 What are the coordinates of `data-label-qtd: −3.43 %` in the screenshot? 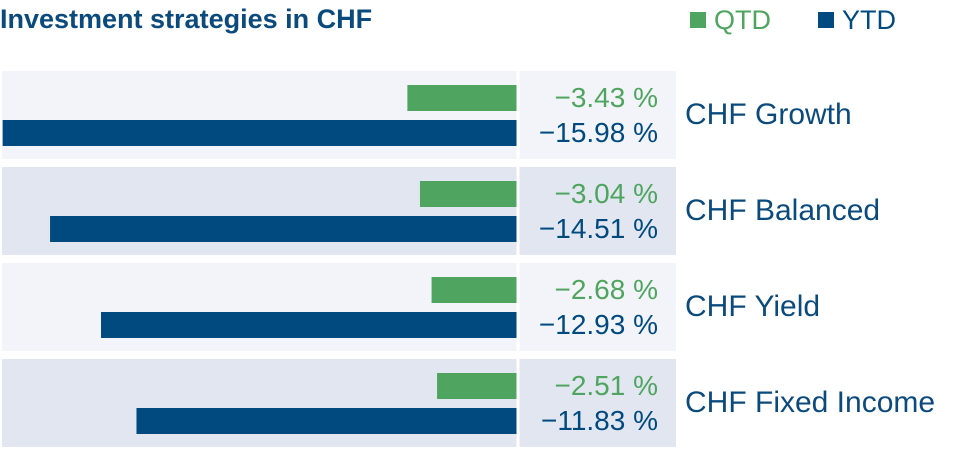 It's located at (606, 97).